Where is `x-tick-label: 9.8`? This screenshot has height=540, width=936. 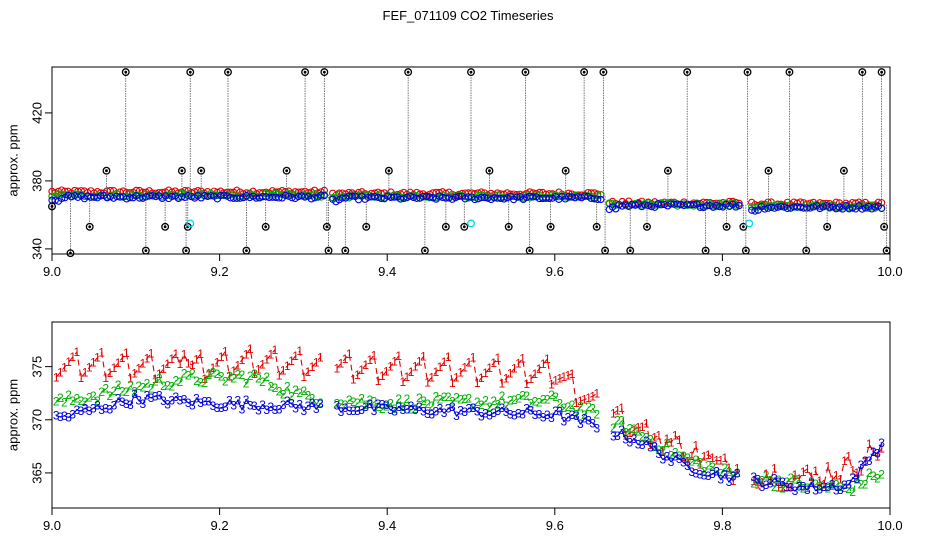 x-tick-label: 9.8 is located at coordinates (722, 271).